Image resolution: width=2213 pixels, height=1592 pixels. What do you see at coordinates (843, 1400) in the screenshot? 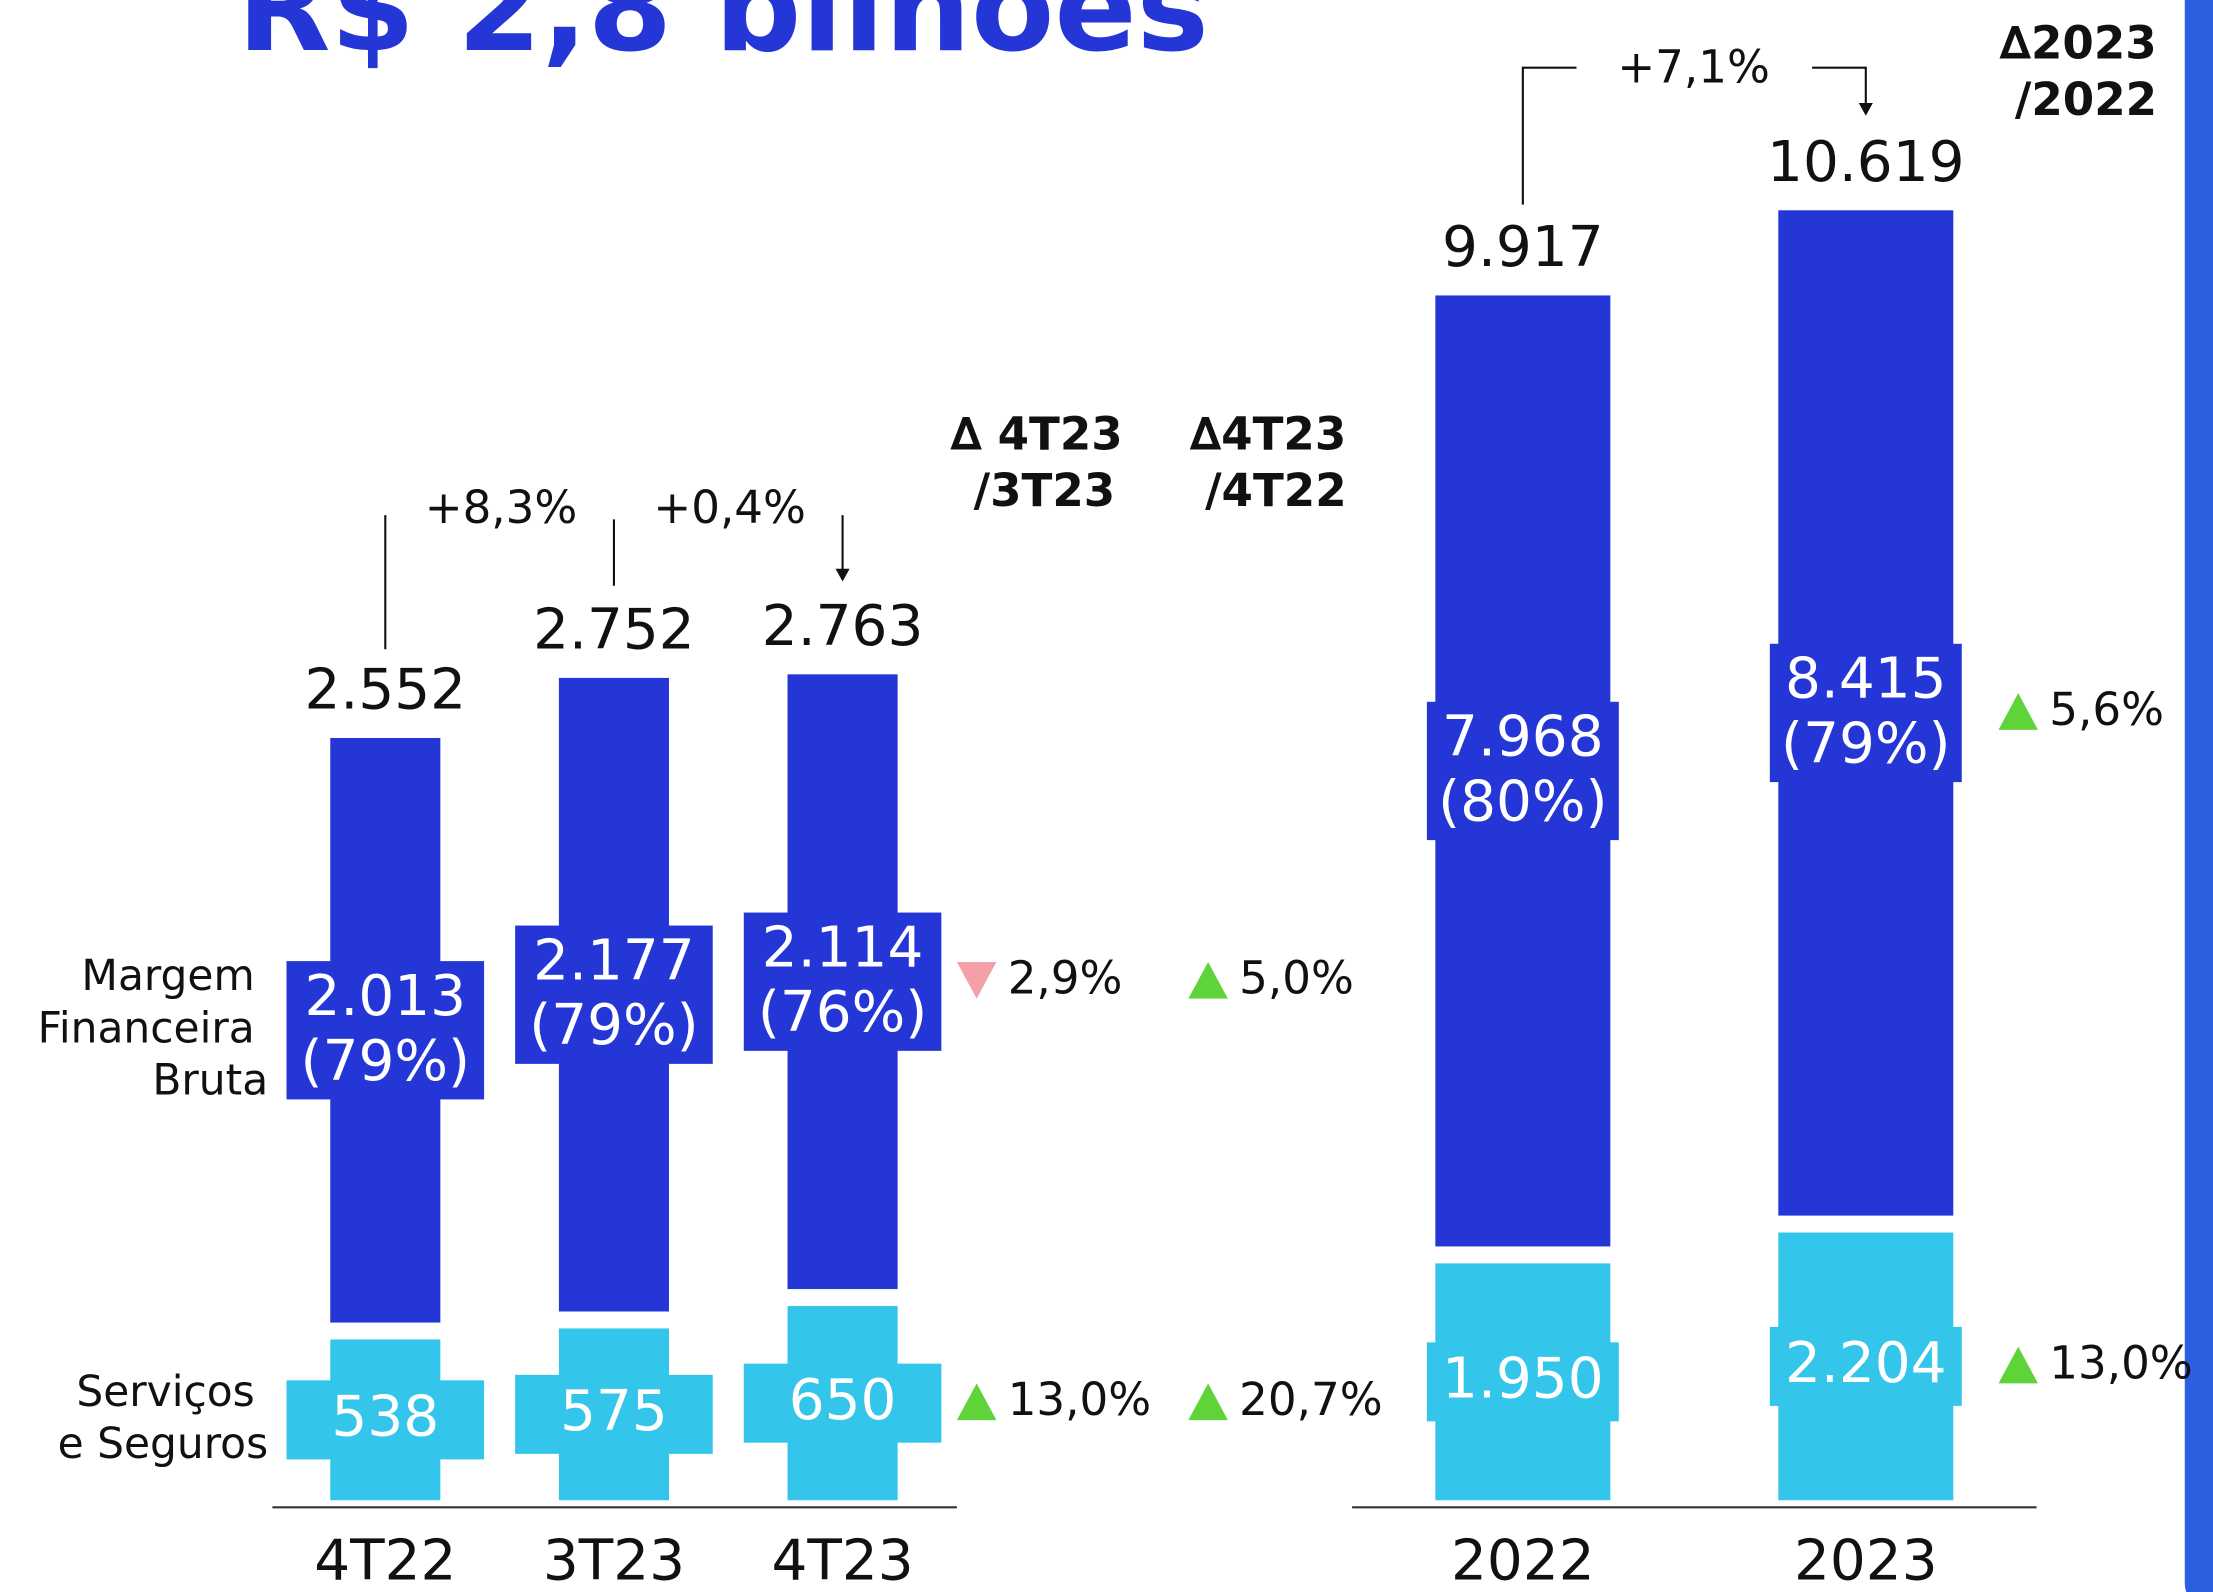
I see `value-label: 650` at bounding box center [843, 1400].